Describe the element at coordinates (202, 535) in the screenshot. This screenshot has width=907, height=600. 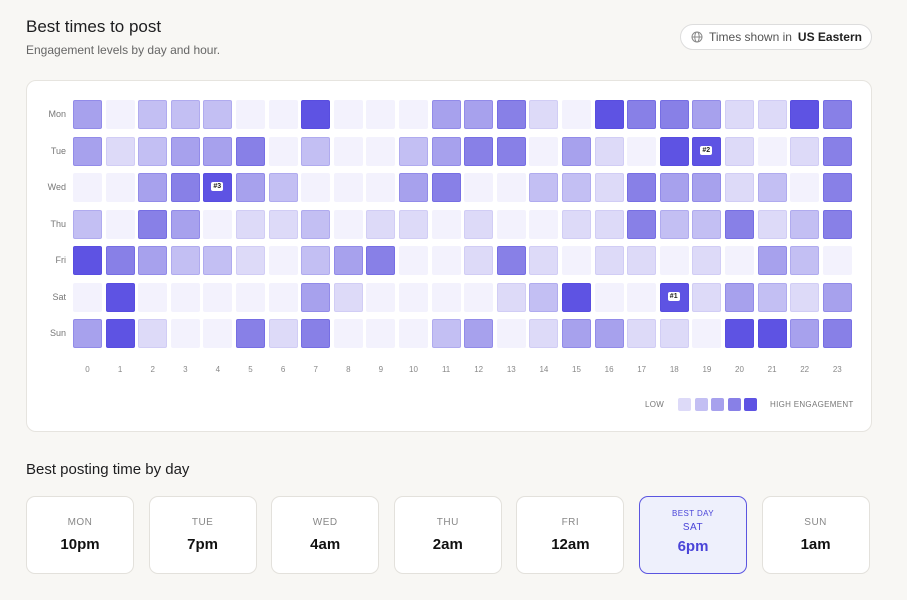
I see `day-card: TUE 7pm` at that location.